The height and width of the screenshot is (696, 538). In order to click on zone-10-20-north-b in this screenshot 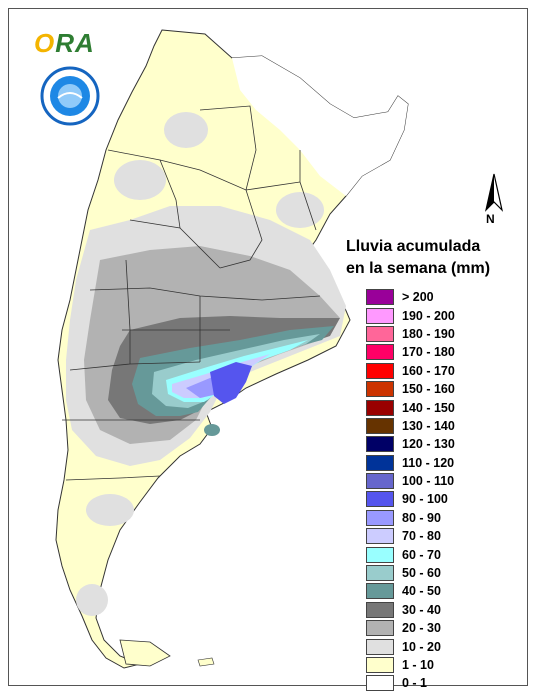, I will do `click(140, 180)`.